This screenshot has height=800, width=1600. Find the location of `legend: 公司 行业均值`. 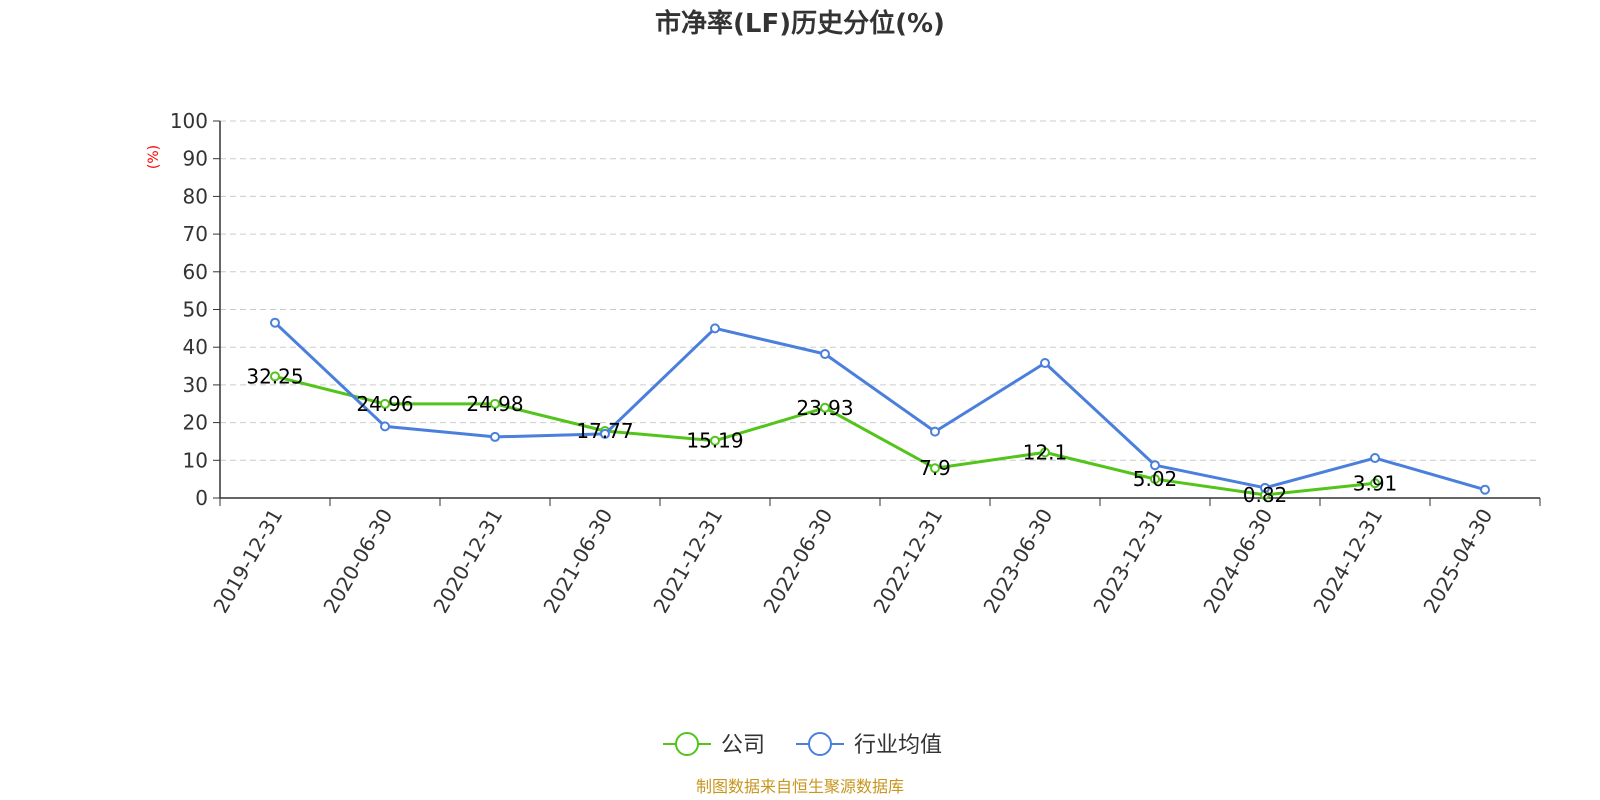

legend: 公司 行业均值 is located at coordinates (802, 745).